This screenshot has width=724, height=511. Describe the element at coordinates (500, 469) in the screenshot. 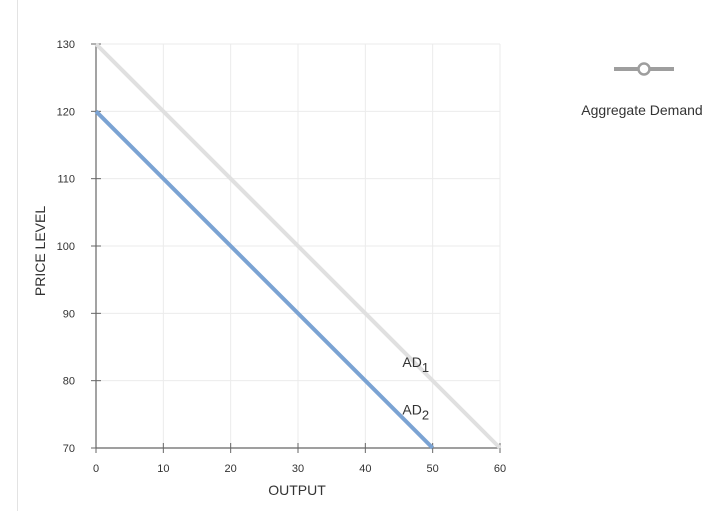

I see `x-tick-label: 60` at that location.